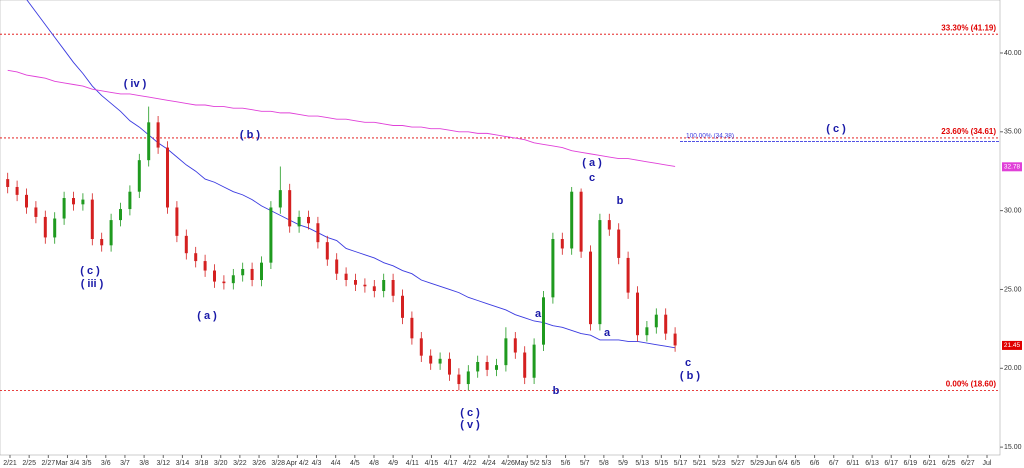  I want to click on x-tick-label: 3/12, so click(163, 463).